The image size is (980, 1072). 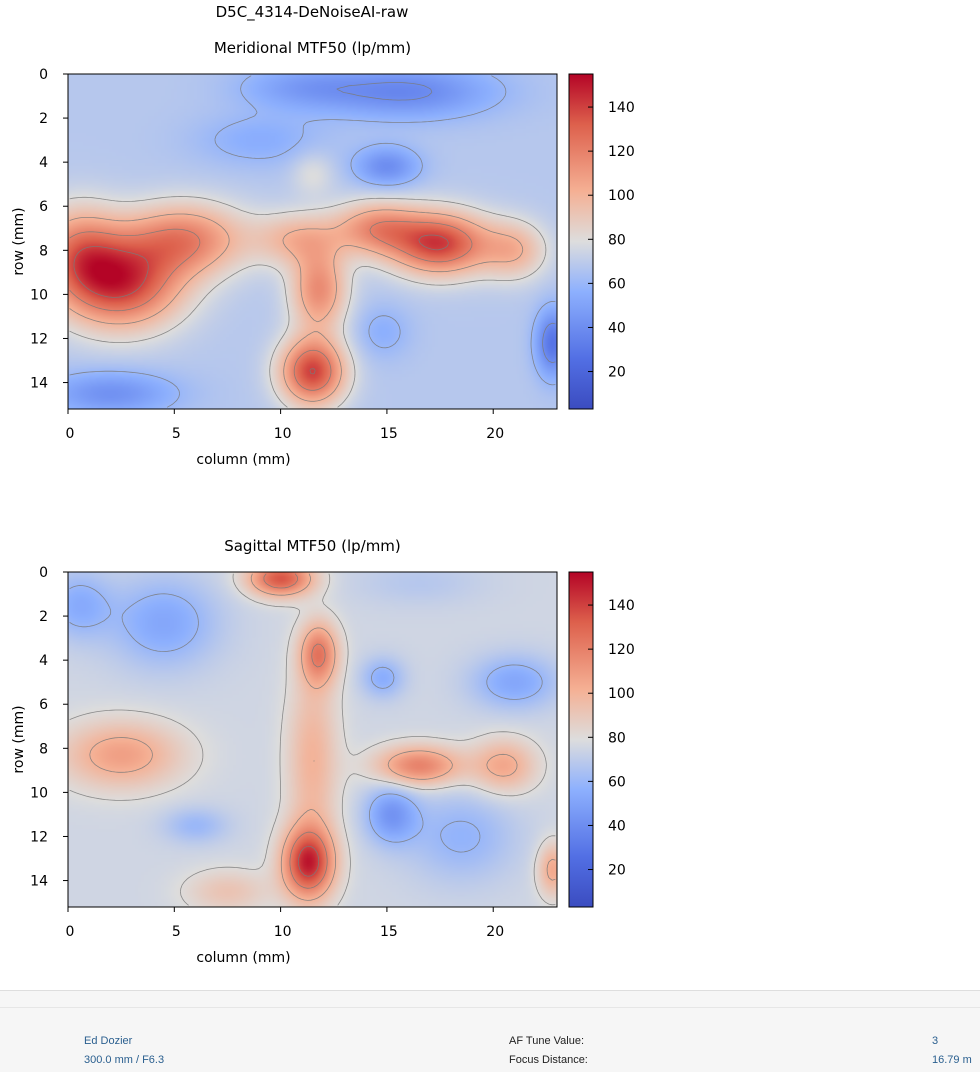 I want to click on meridional-ytick-label: 10, so click(x=39, y=295).